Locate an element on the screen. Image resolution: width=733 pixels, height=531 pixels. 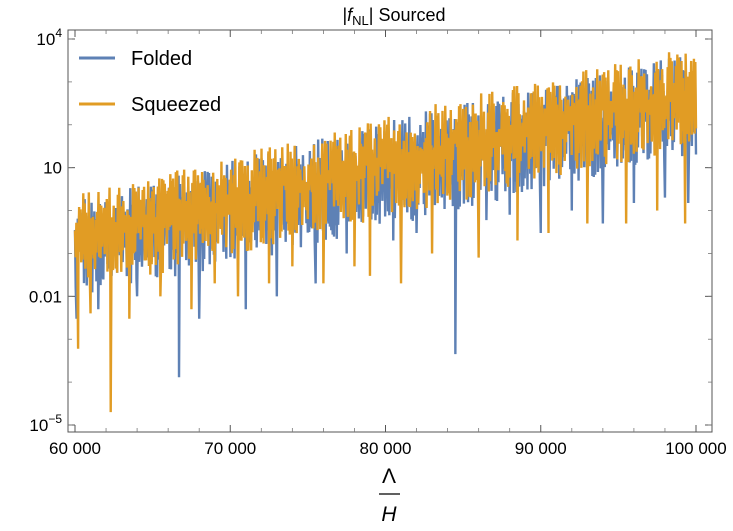
chart-title: |fNL| Sourced is located at coordinates (393, 16).